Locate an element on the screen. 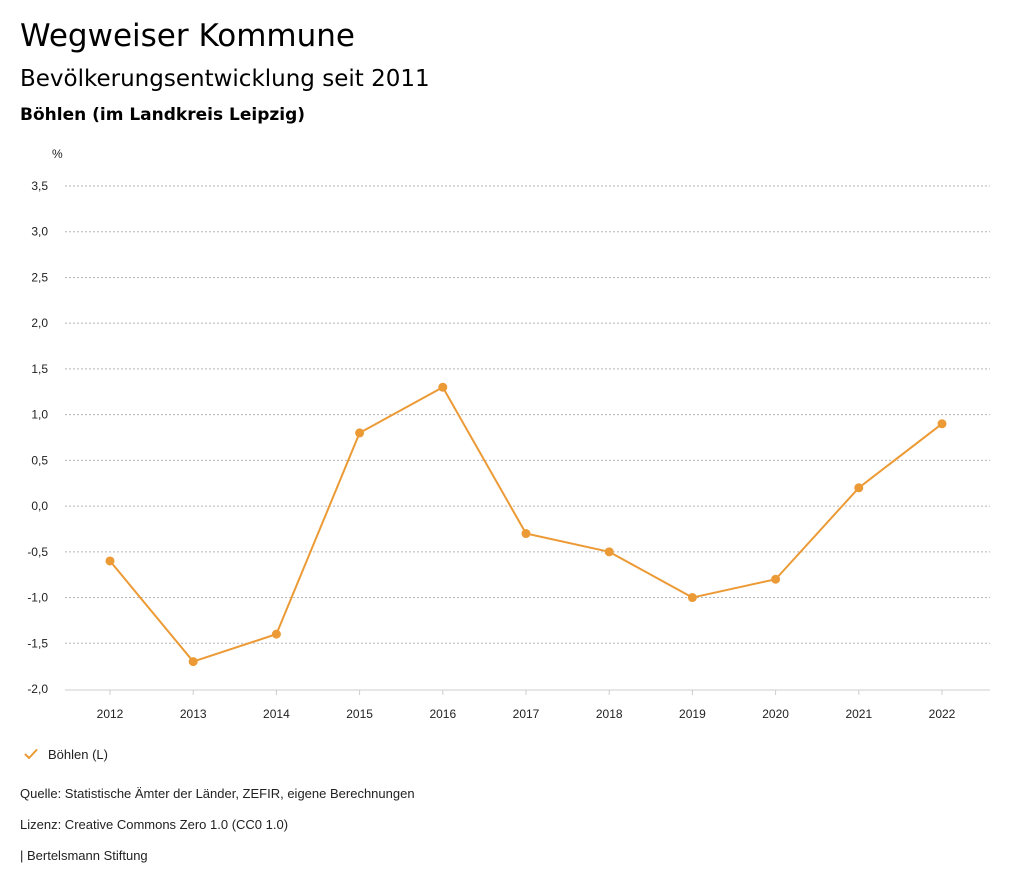 Image resolution: width=1024 pixels, height=888 pixels. legend-label: Böhlen (L) is located at coordinates (78, 754).